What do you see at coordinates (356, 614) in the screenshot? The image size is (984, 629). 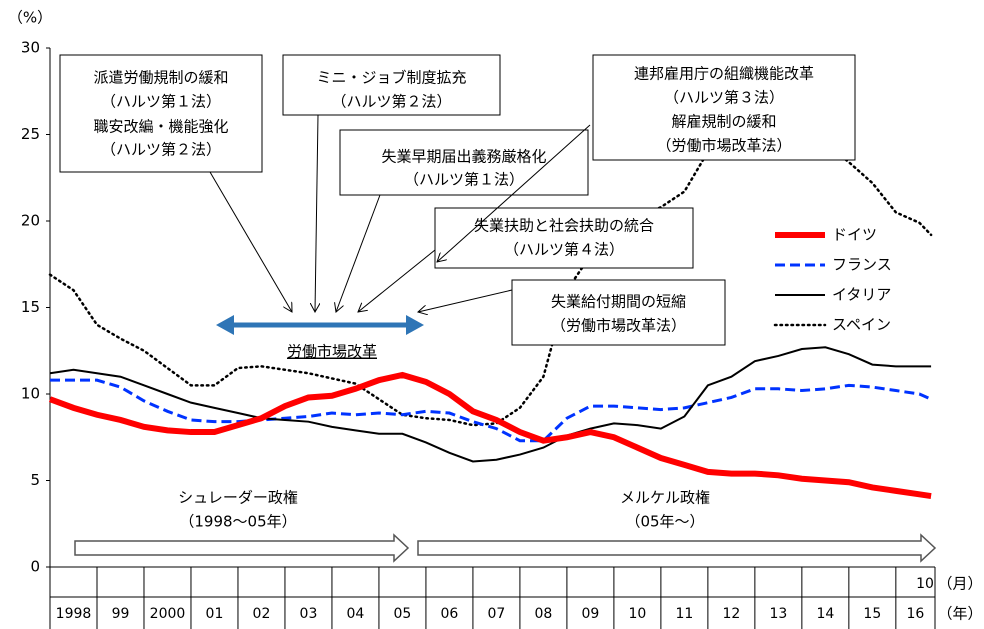 I see `x-tick-label: 04` at bounding box center [356, 614].